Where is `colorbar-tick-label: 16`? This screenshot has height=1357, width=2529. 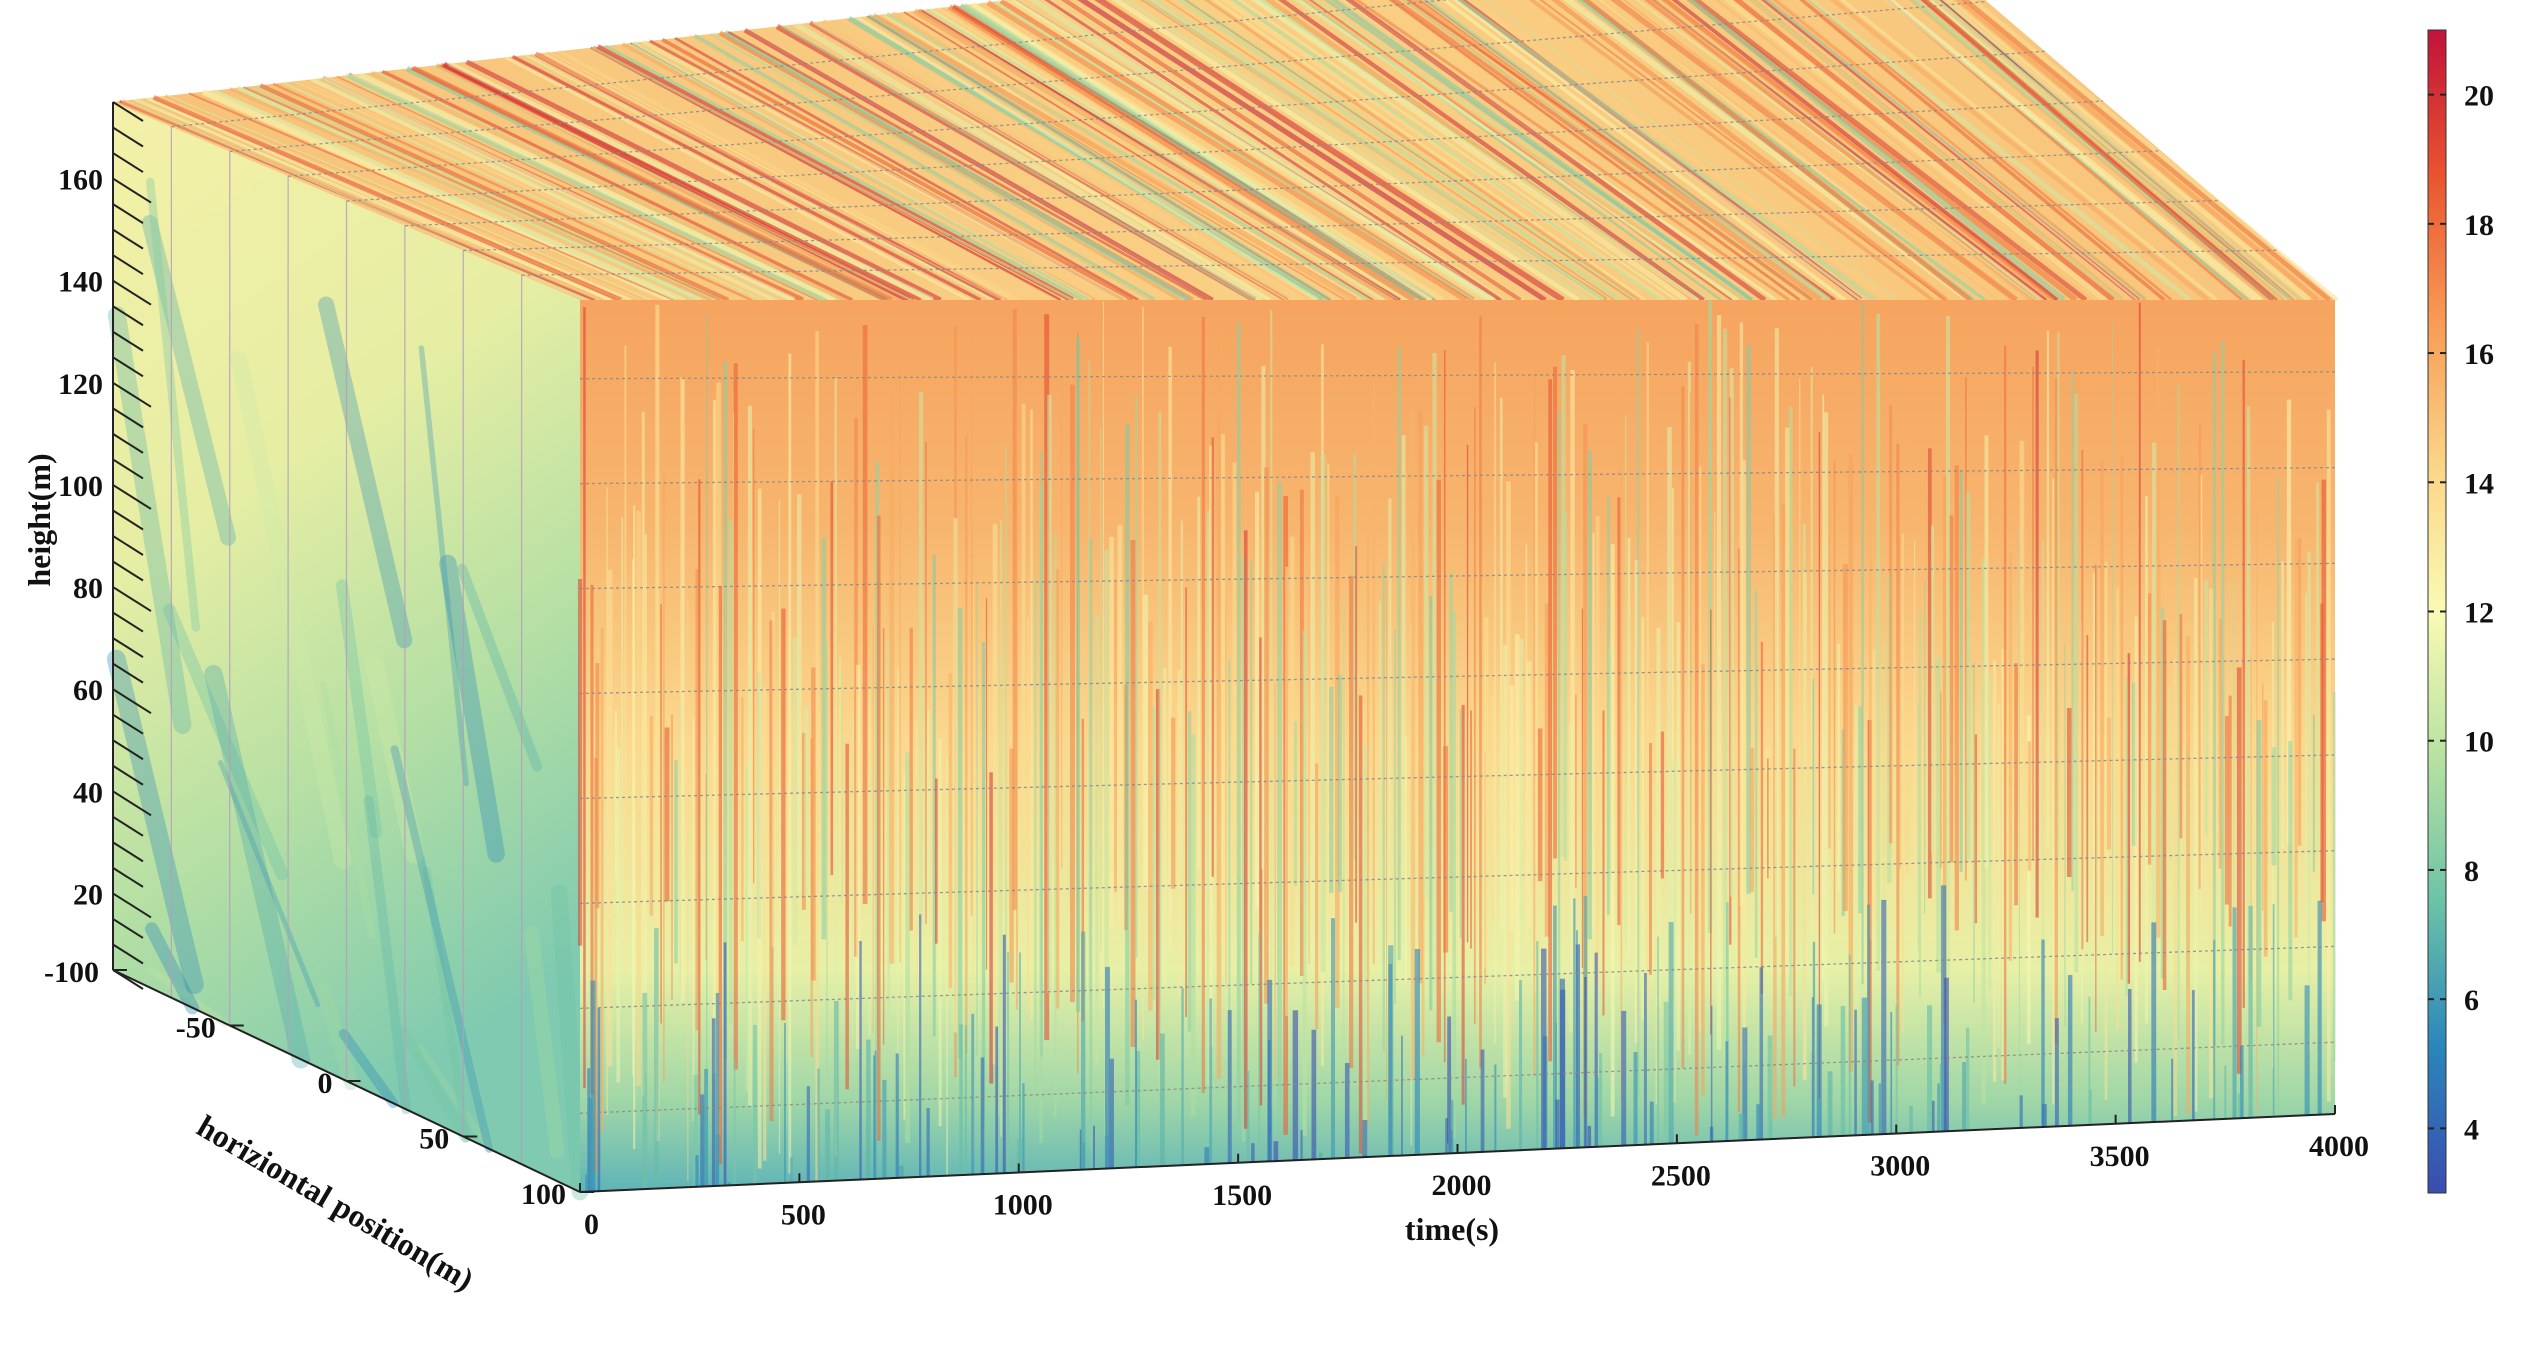 colorbar-tick-label: 16 is located at coordinates (2479, 354).